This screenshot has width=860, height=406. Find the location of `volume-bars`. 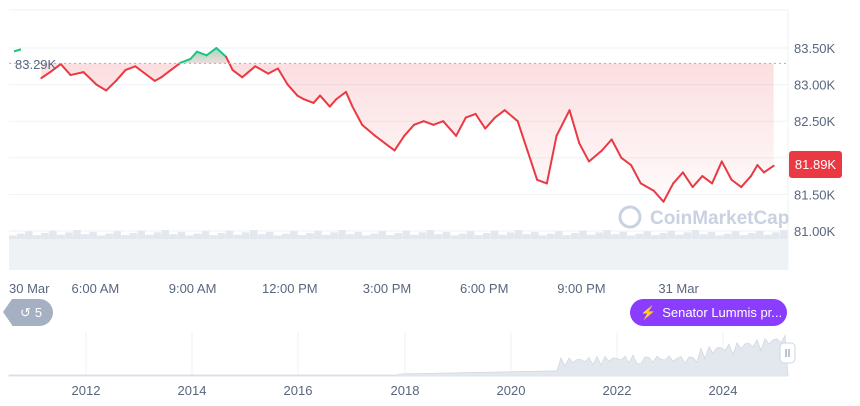

volume-bars is located at coordinates (398, 250).